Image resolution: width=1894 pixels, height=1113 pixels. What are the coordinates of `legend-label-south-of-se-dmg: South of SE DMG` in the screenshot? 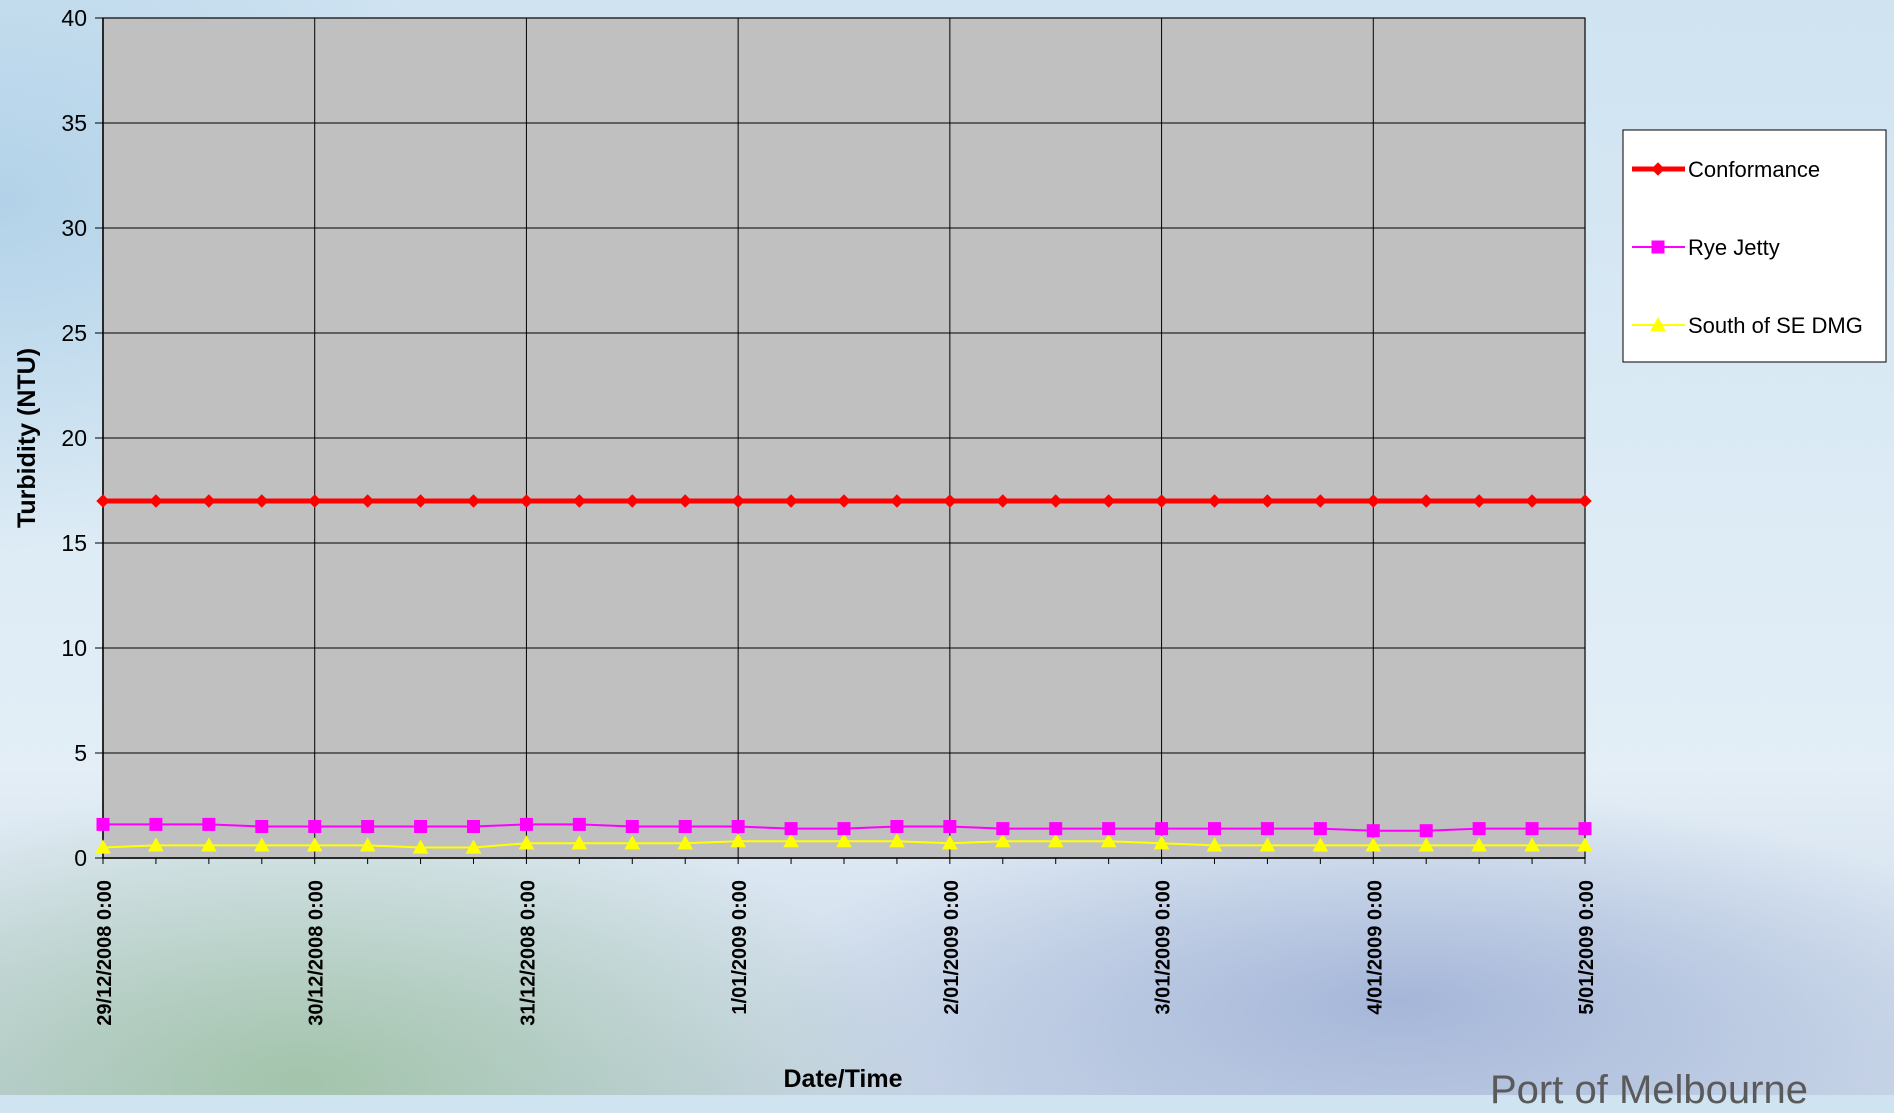 It's located at (1775, 325).